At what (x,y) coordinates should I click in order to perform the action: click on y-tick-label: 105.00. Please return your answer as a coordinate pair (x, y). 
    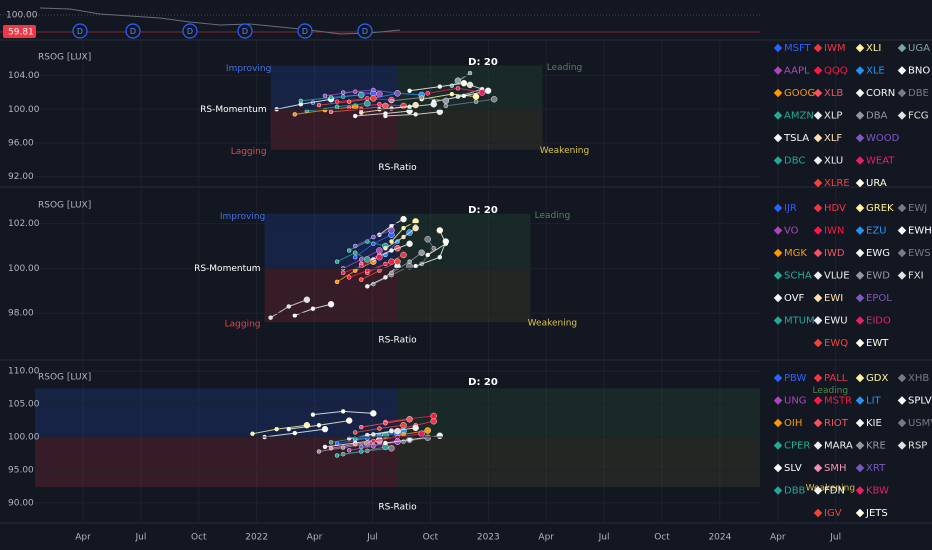
    Looking at the image, I should click on (24, 405).